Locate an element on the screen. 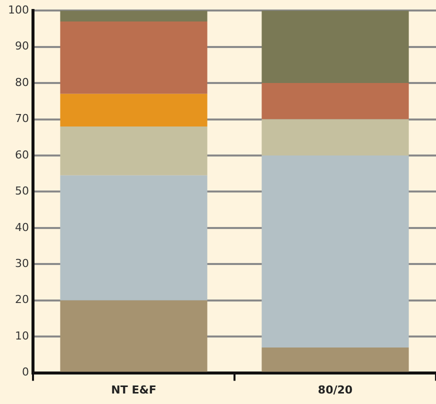  y-tick-label: 20 is located at coordinates (21, 299).